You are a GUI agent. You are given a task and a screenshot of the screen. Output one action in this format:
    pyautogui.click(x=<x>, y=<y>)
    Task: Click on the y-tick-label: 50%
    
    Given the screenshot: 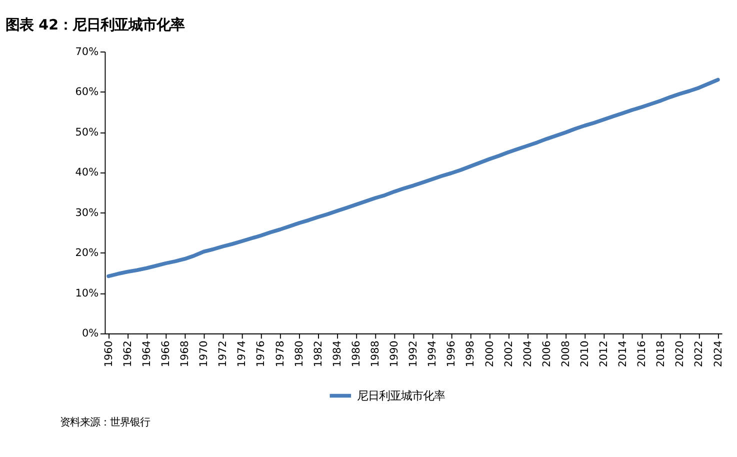 What is the action you would take?
    pyautogui.click(x=87, y=132)
    